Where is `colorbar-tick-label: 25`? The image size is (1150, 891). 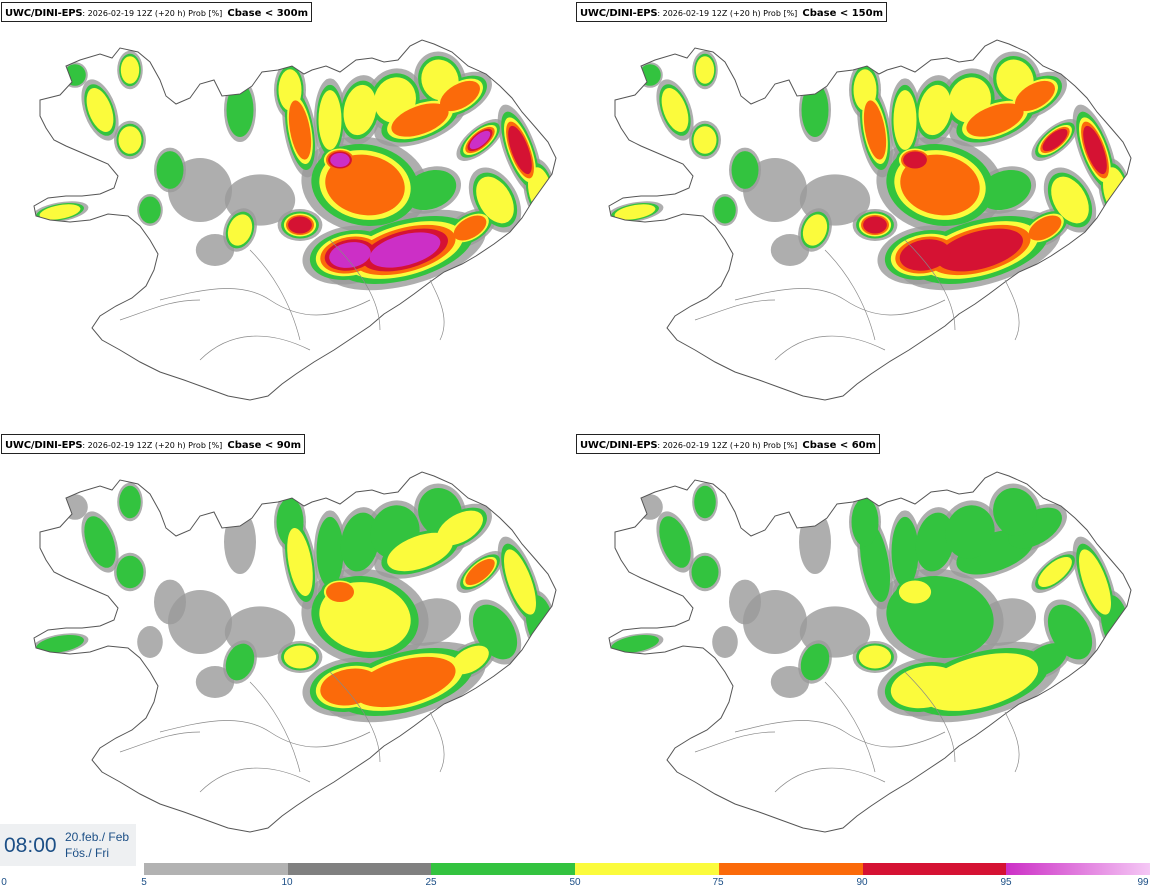
colorbar-tick-label: 25 is located at coordinates (431, 882).